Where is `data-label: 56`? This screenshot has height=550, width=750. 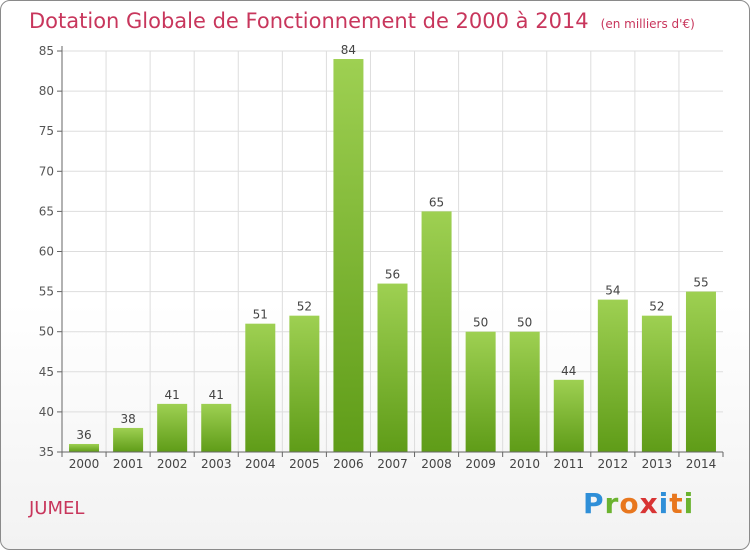 data-label: 56 is located at coordinates (392, 275).